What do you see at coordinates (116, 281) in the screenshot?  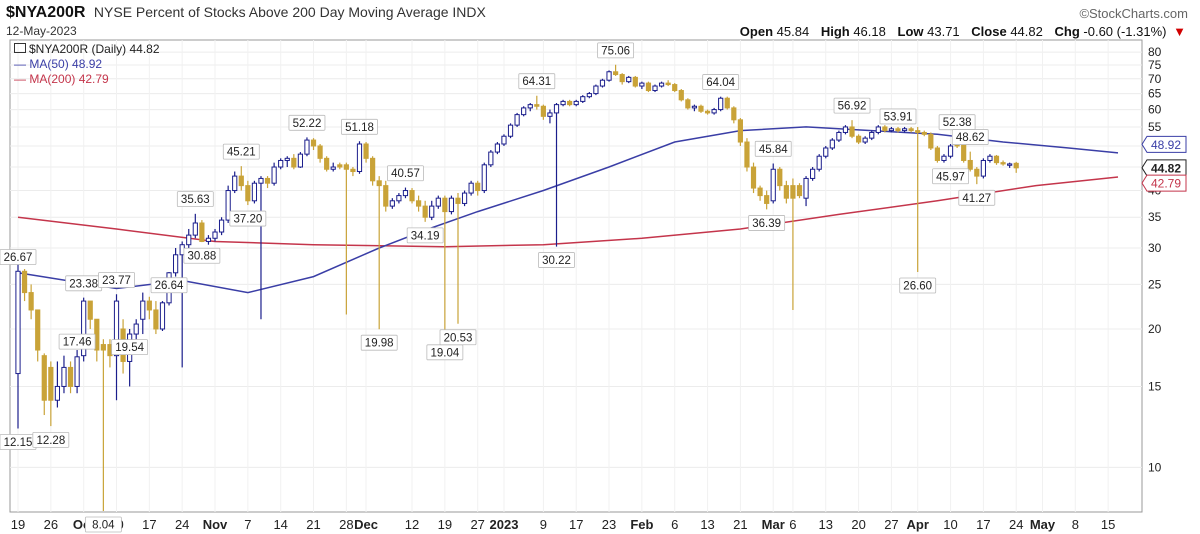 I see `callout-label: 23.77` at bounding box center [116, 281].